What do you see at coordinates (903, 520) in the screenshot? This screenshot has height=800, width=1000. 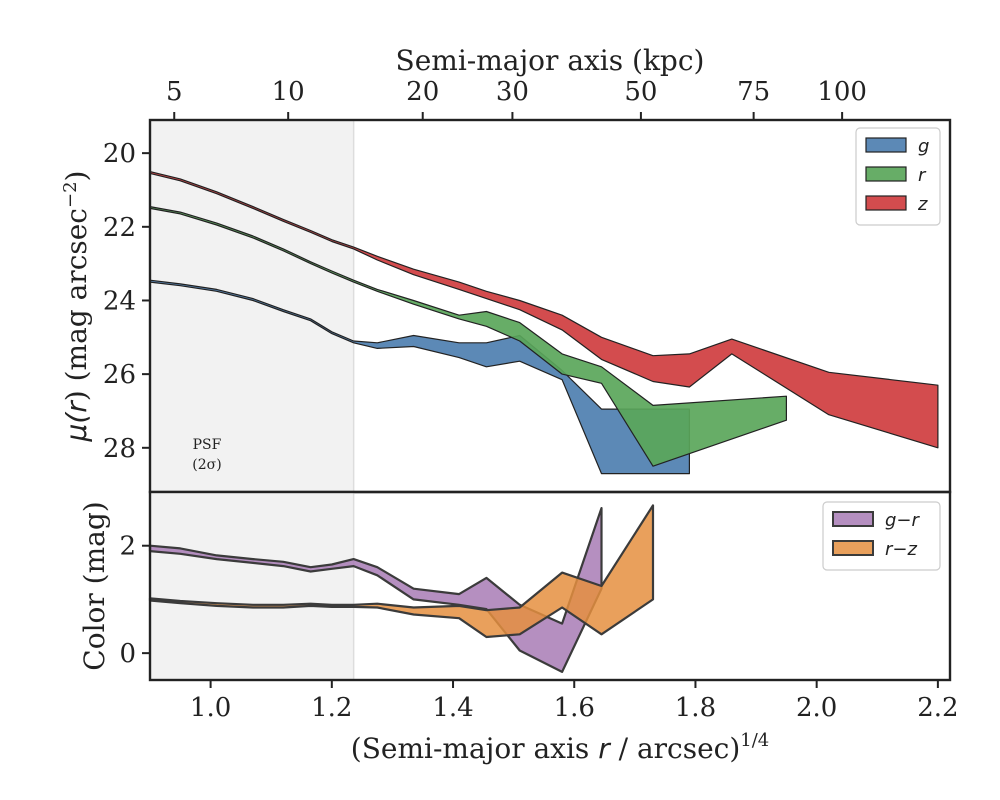 I see `legend-label: g−r` at bounding box center [903, 520].